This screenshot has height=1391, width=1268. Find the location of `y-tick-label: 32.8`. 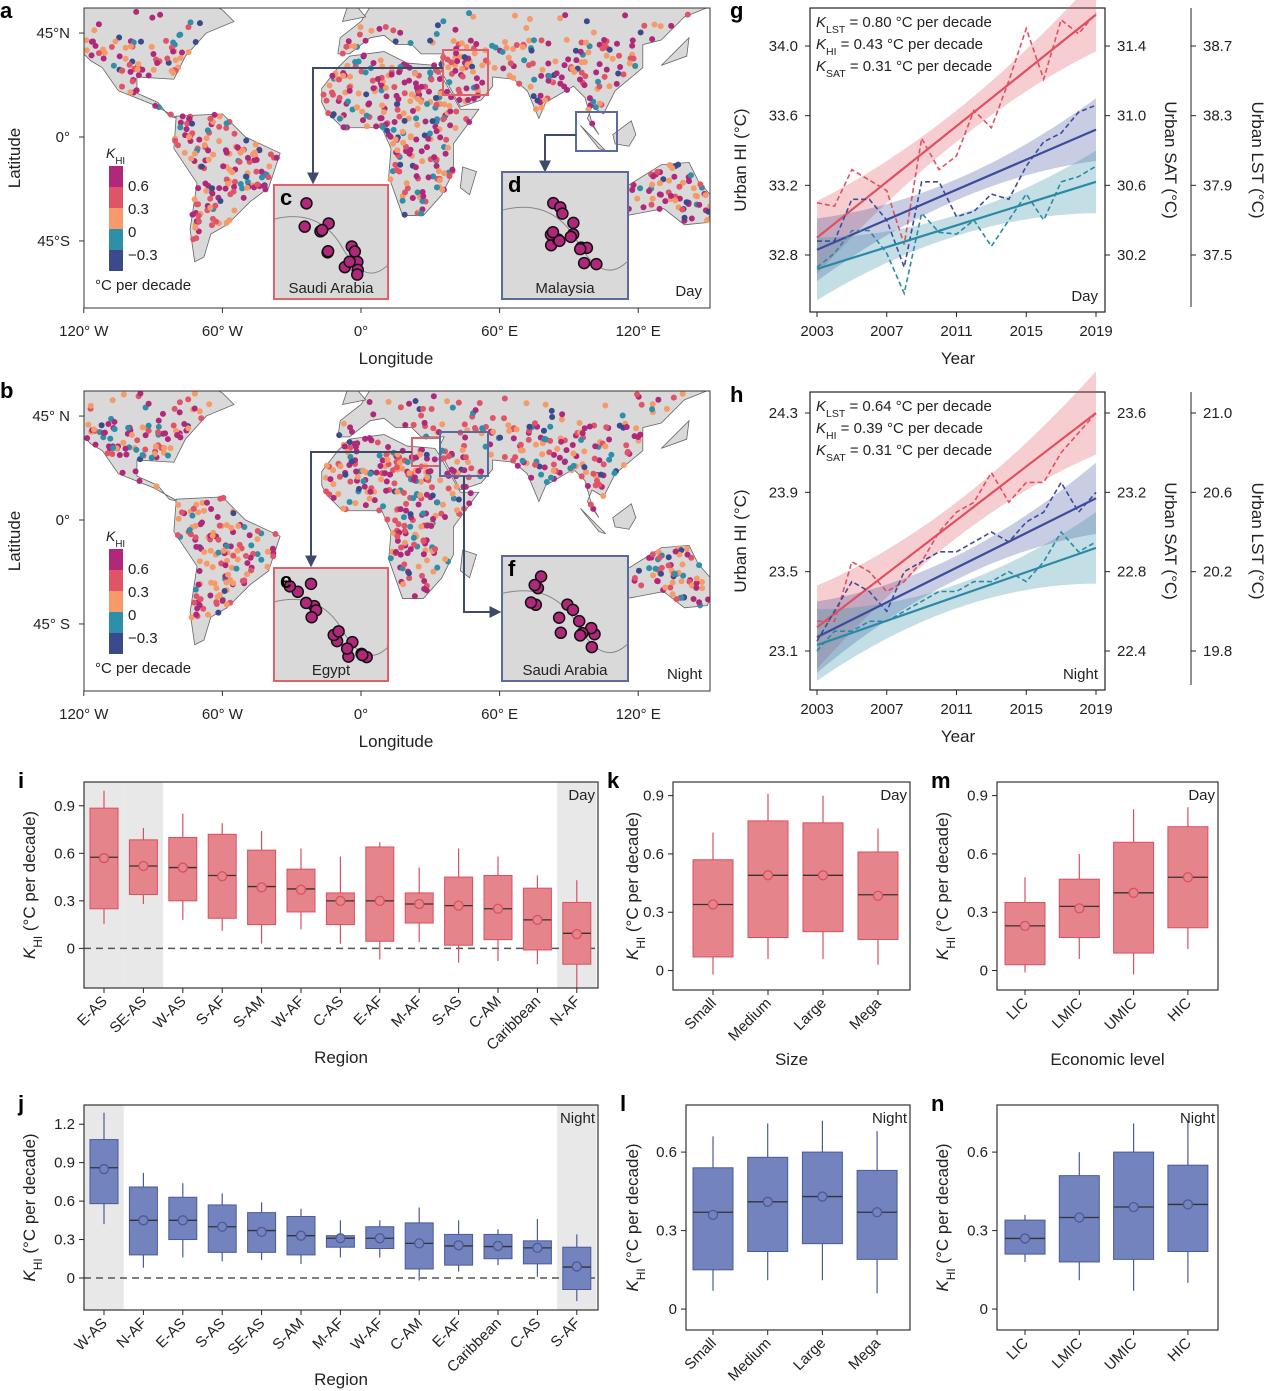

y-tick-label: 32.8 is located at coordinates (783, 255).